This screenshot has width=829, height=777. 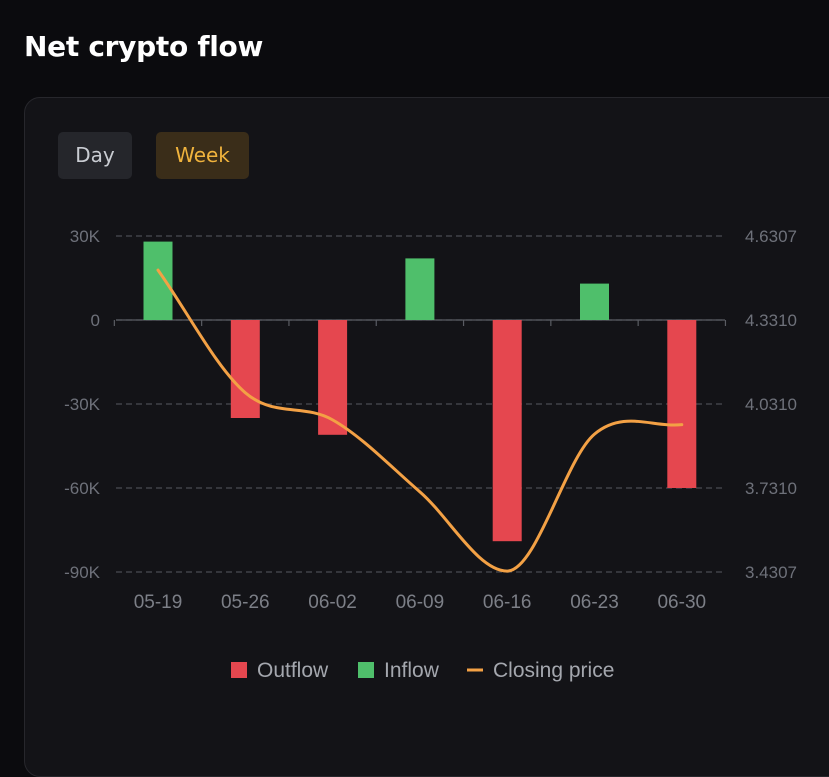 What do you see at coordinates (771, 404) in the screenshot?
I see `y-right-tick-label: 4.0310` at bounding box center [771, 404].